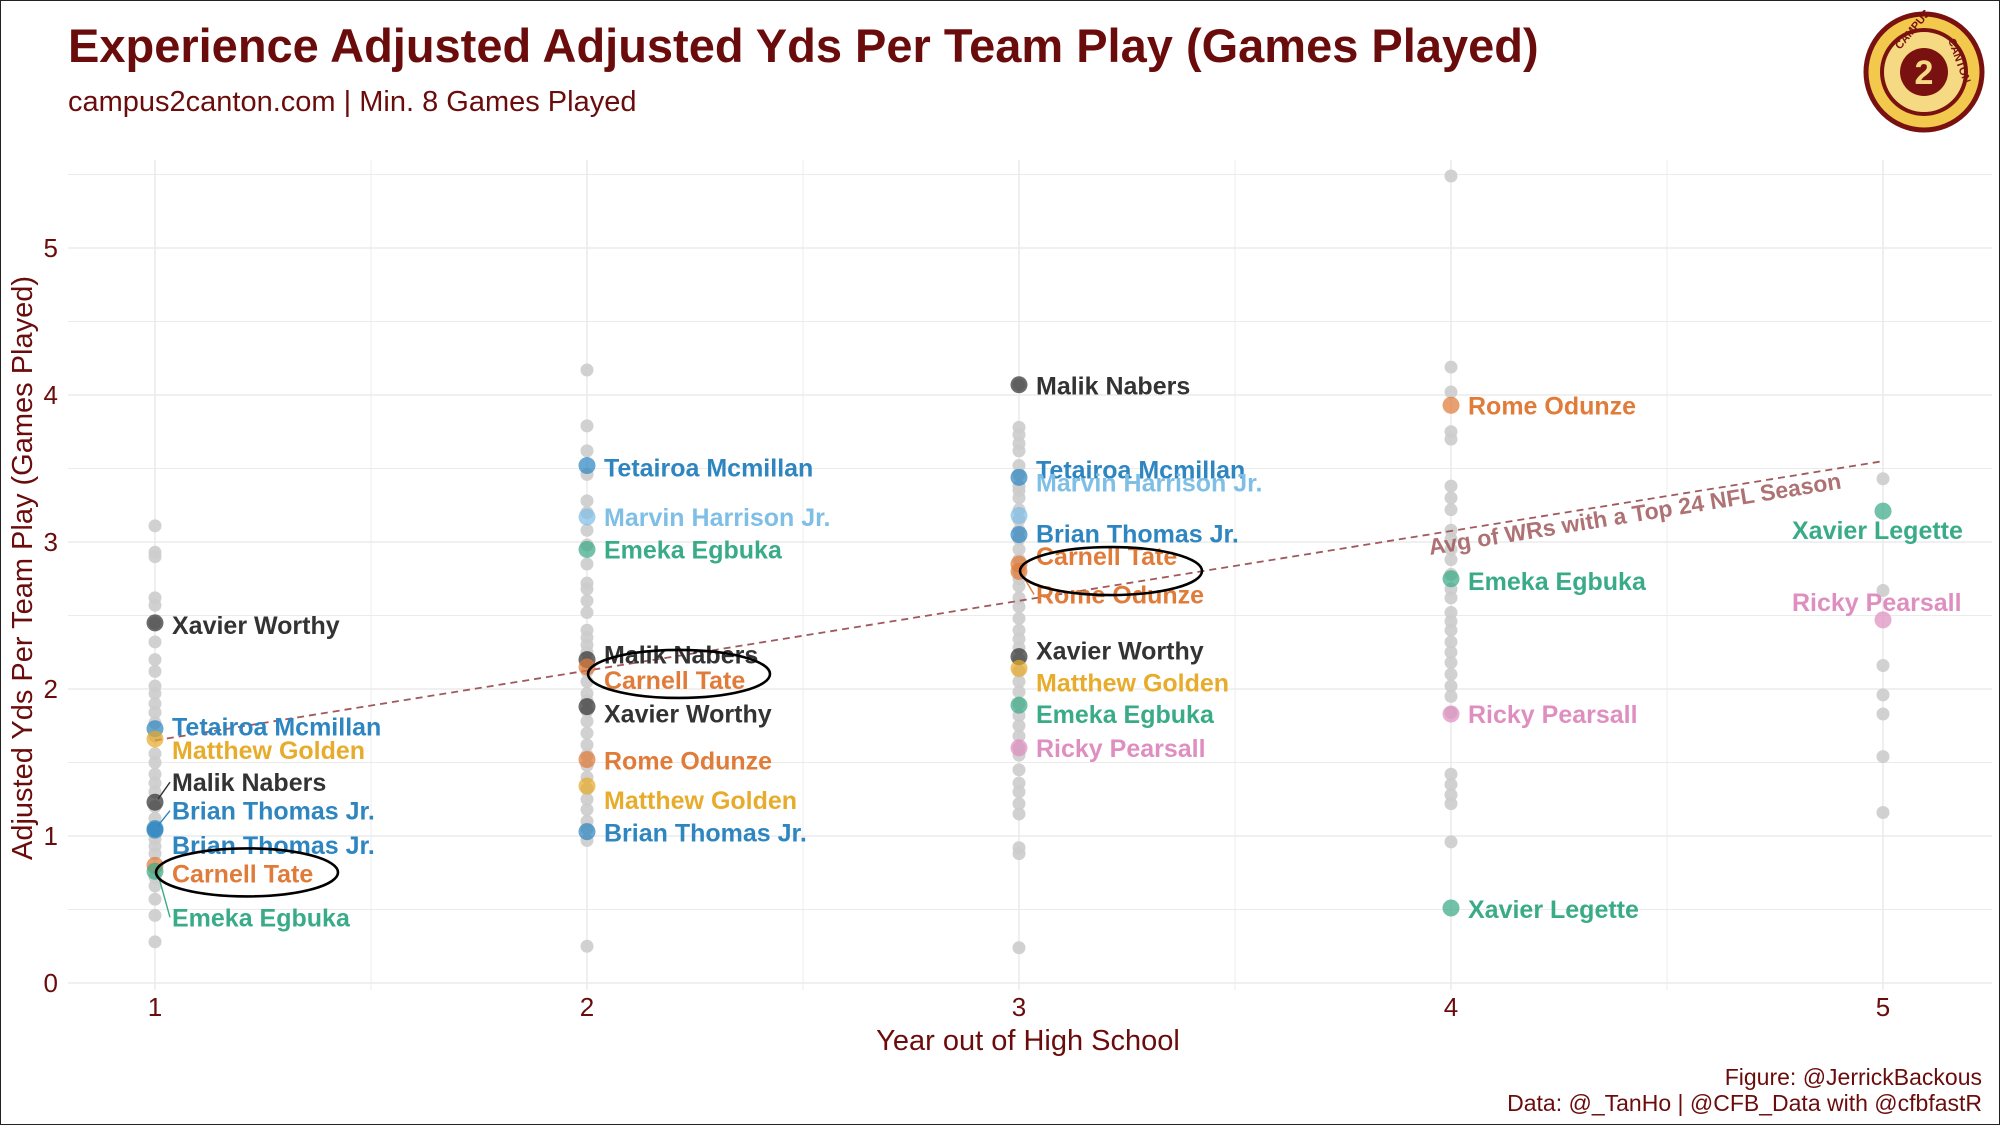  What do you see at coordinates (51, 542) in the screenshot?
I see `y-tick-label: 3` at bounding box center [51, 542].